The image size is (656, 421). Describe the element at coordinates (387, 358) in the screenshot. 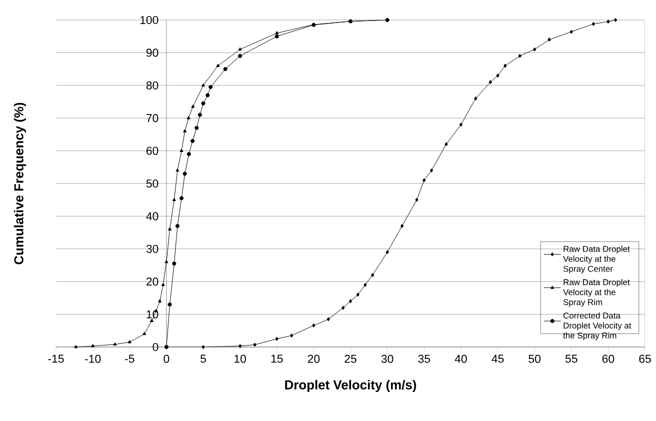

I see `x-tick-label: 30` at that location.